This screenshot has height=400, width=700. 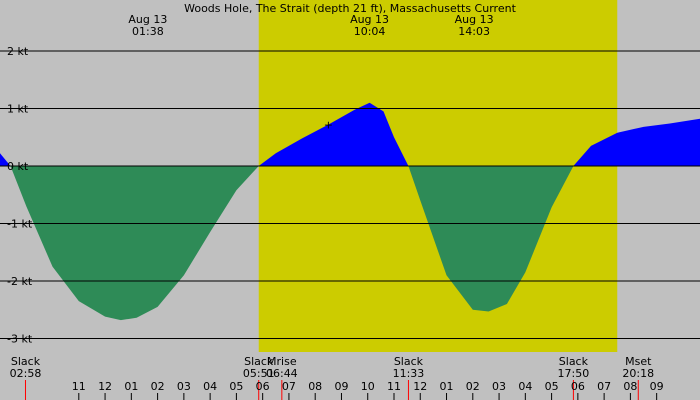 What do you see at coordinates (282, 361) in the screenshot?
I see `event-label: Mrise` at bounding box center [282, 361].